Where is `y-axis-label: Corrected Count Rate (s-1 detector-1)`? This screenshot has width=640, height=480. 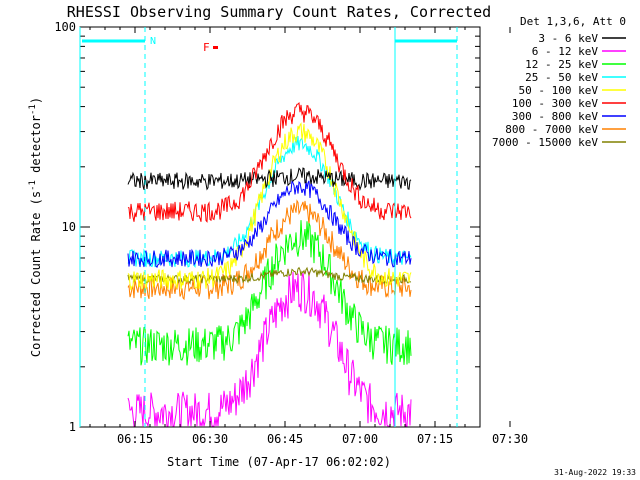 y-axis-label: Corrected Count Rate (s-1 detector-1) is located at coordinates (35, 227).